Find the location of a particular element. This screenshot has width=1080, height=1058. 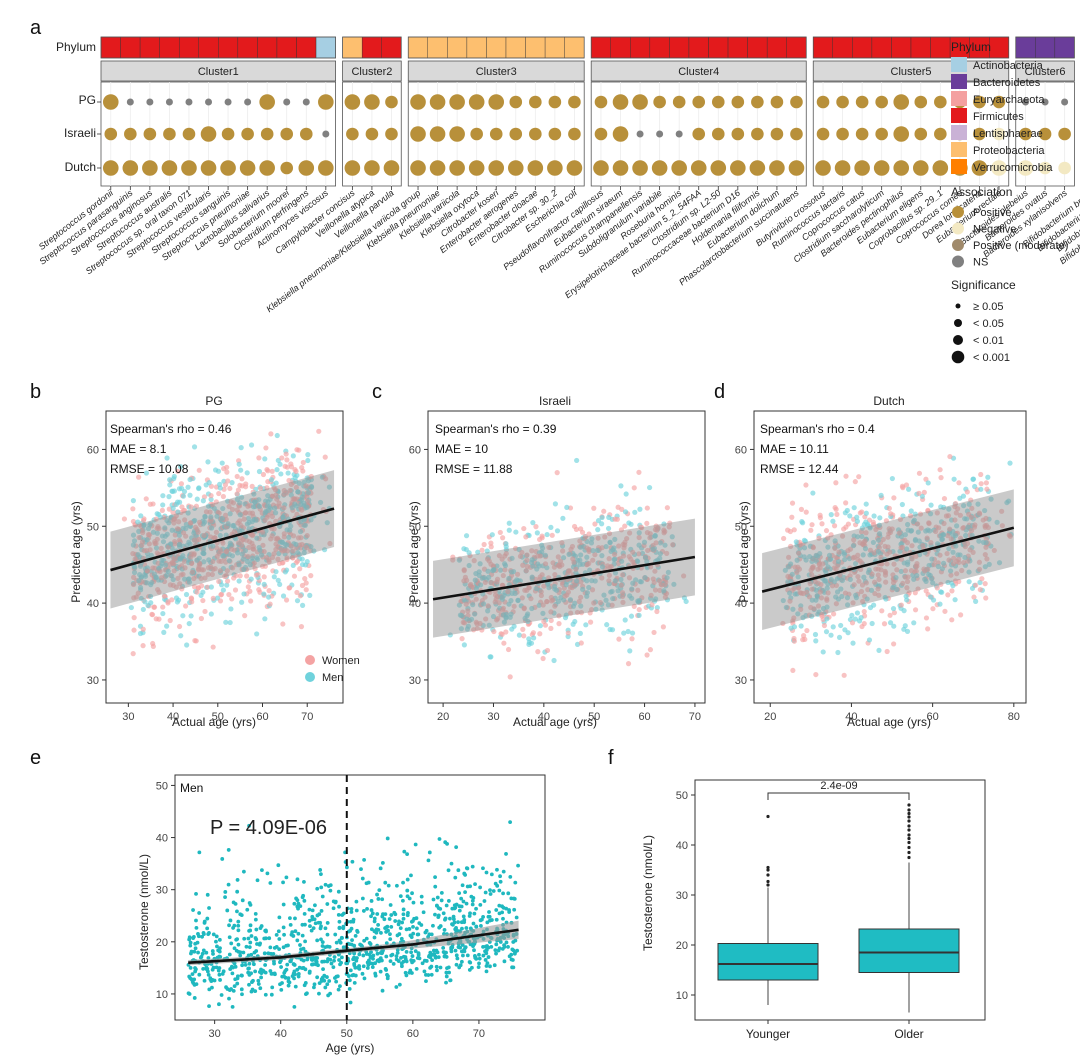

panel-c-title: Israeli is located at coordinates (555, 401).